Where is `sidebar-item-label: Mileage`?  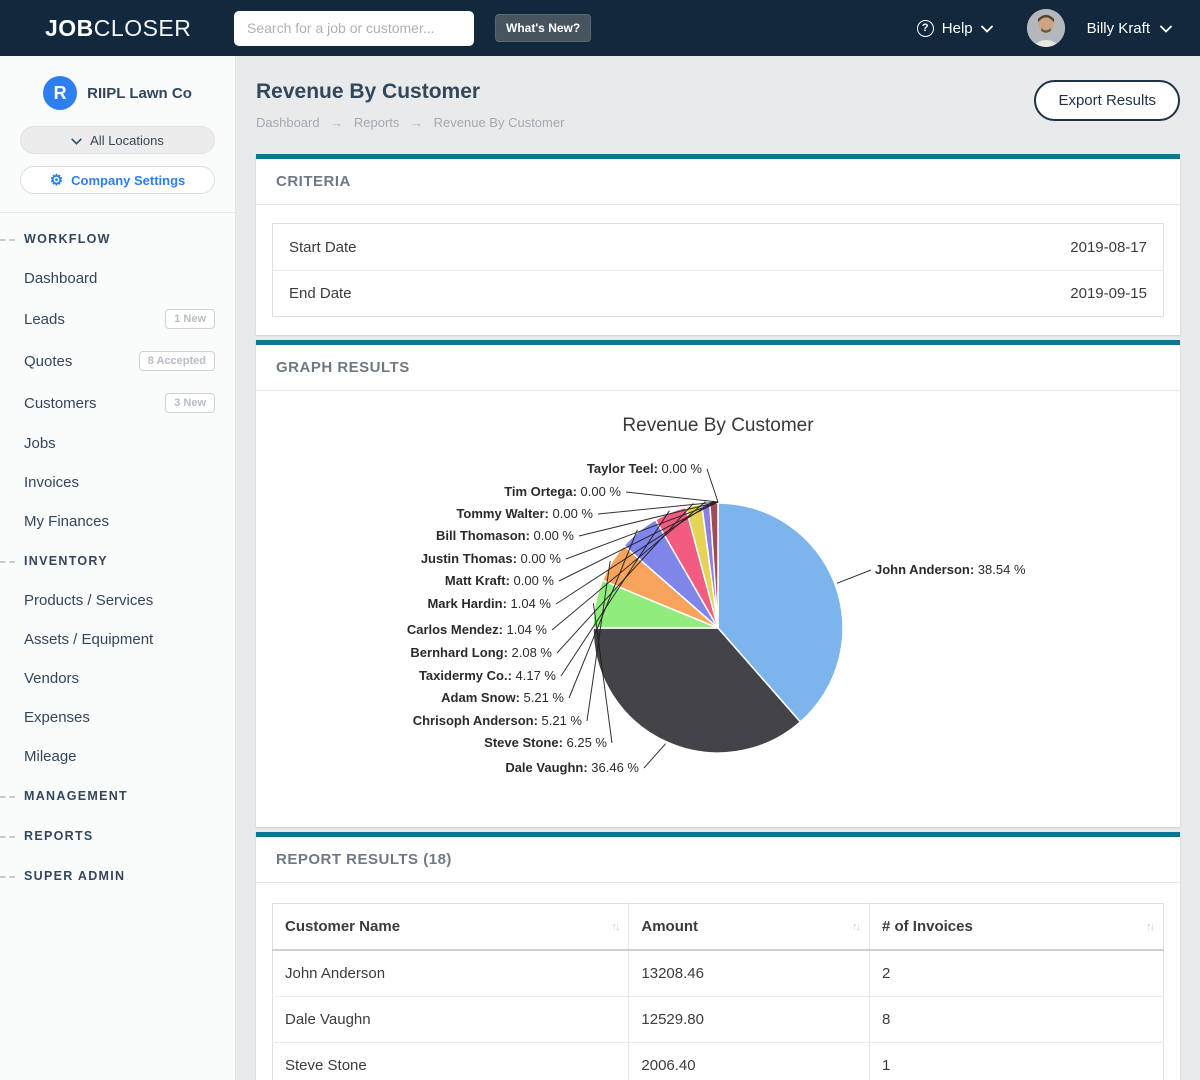
sidebar-item-label: Mileage is located at coordinates (50, 756).